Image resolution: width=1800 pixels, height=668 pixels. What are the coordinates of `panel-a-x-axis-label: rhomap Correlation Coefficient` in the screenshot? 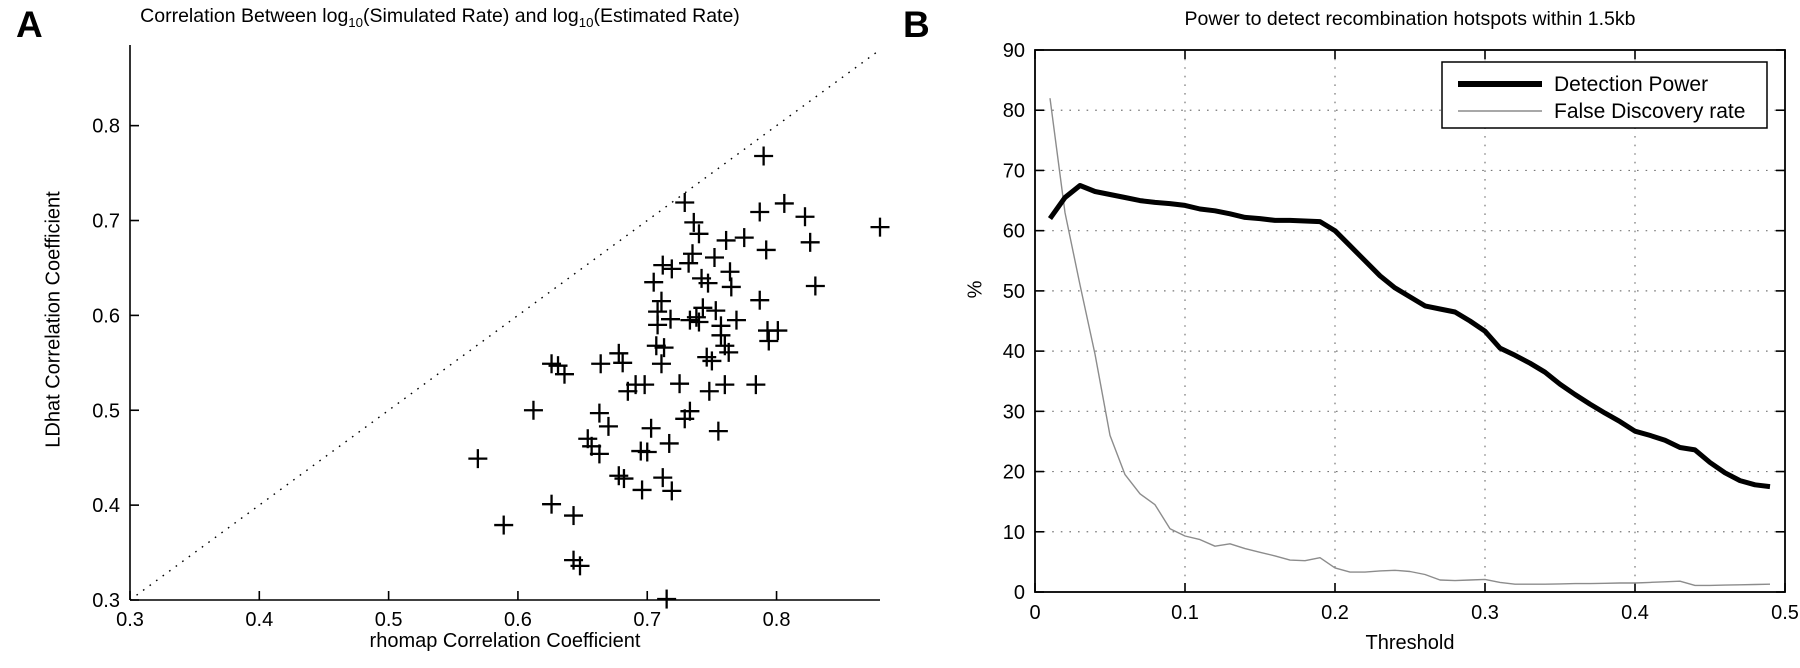 It's located at (505, 641).